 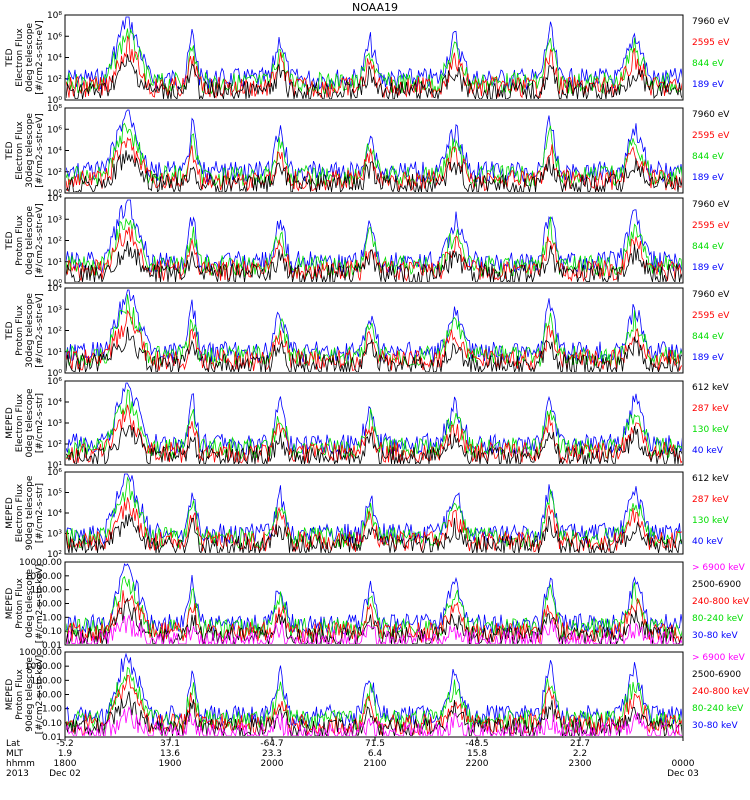 I want to click on y-tick-label: 1000.00, so click(x=43, y=667).